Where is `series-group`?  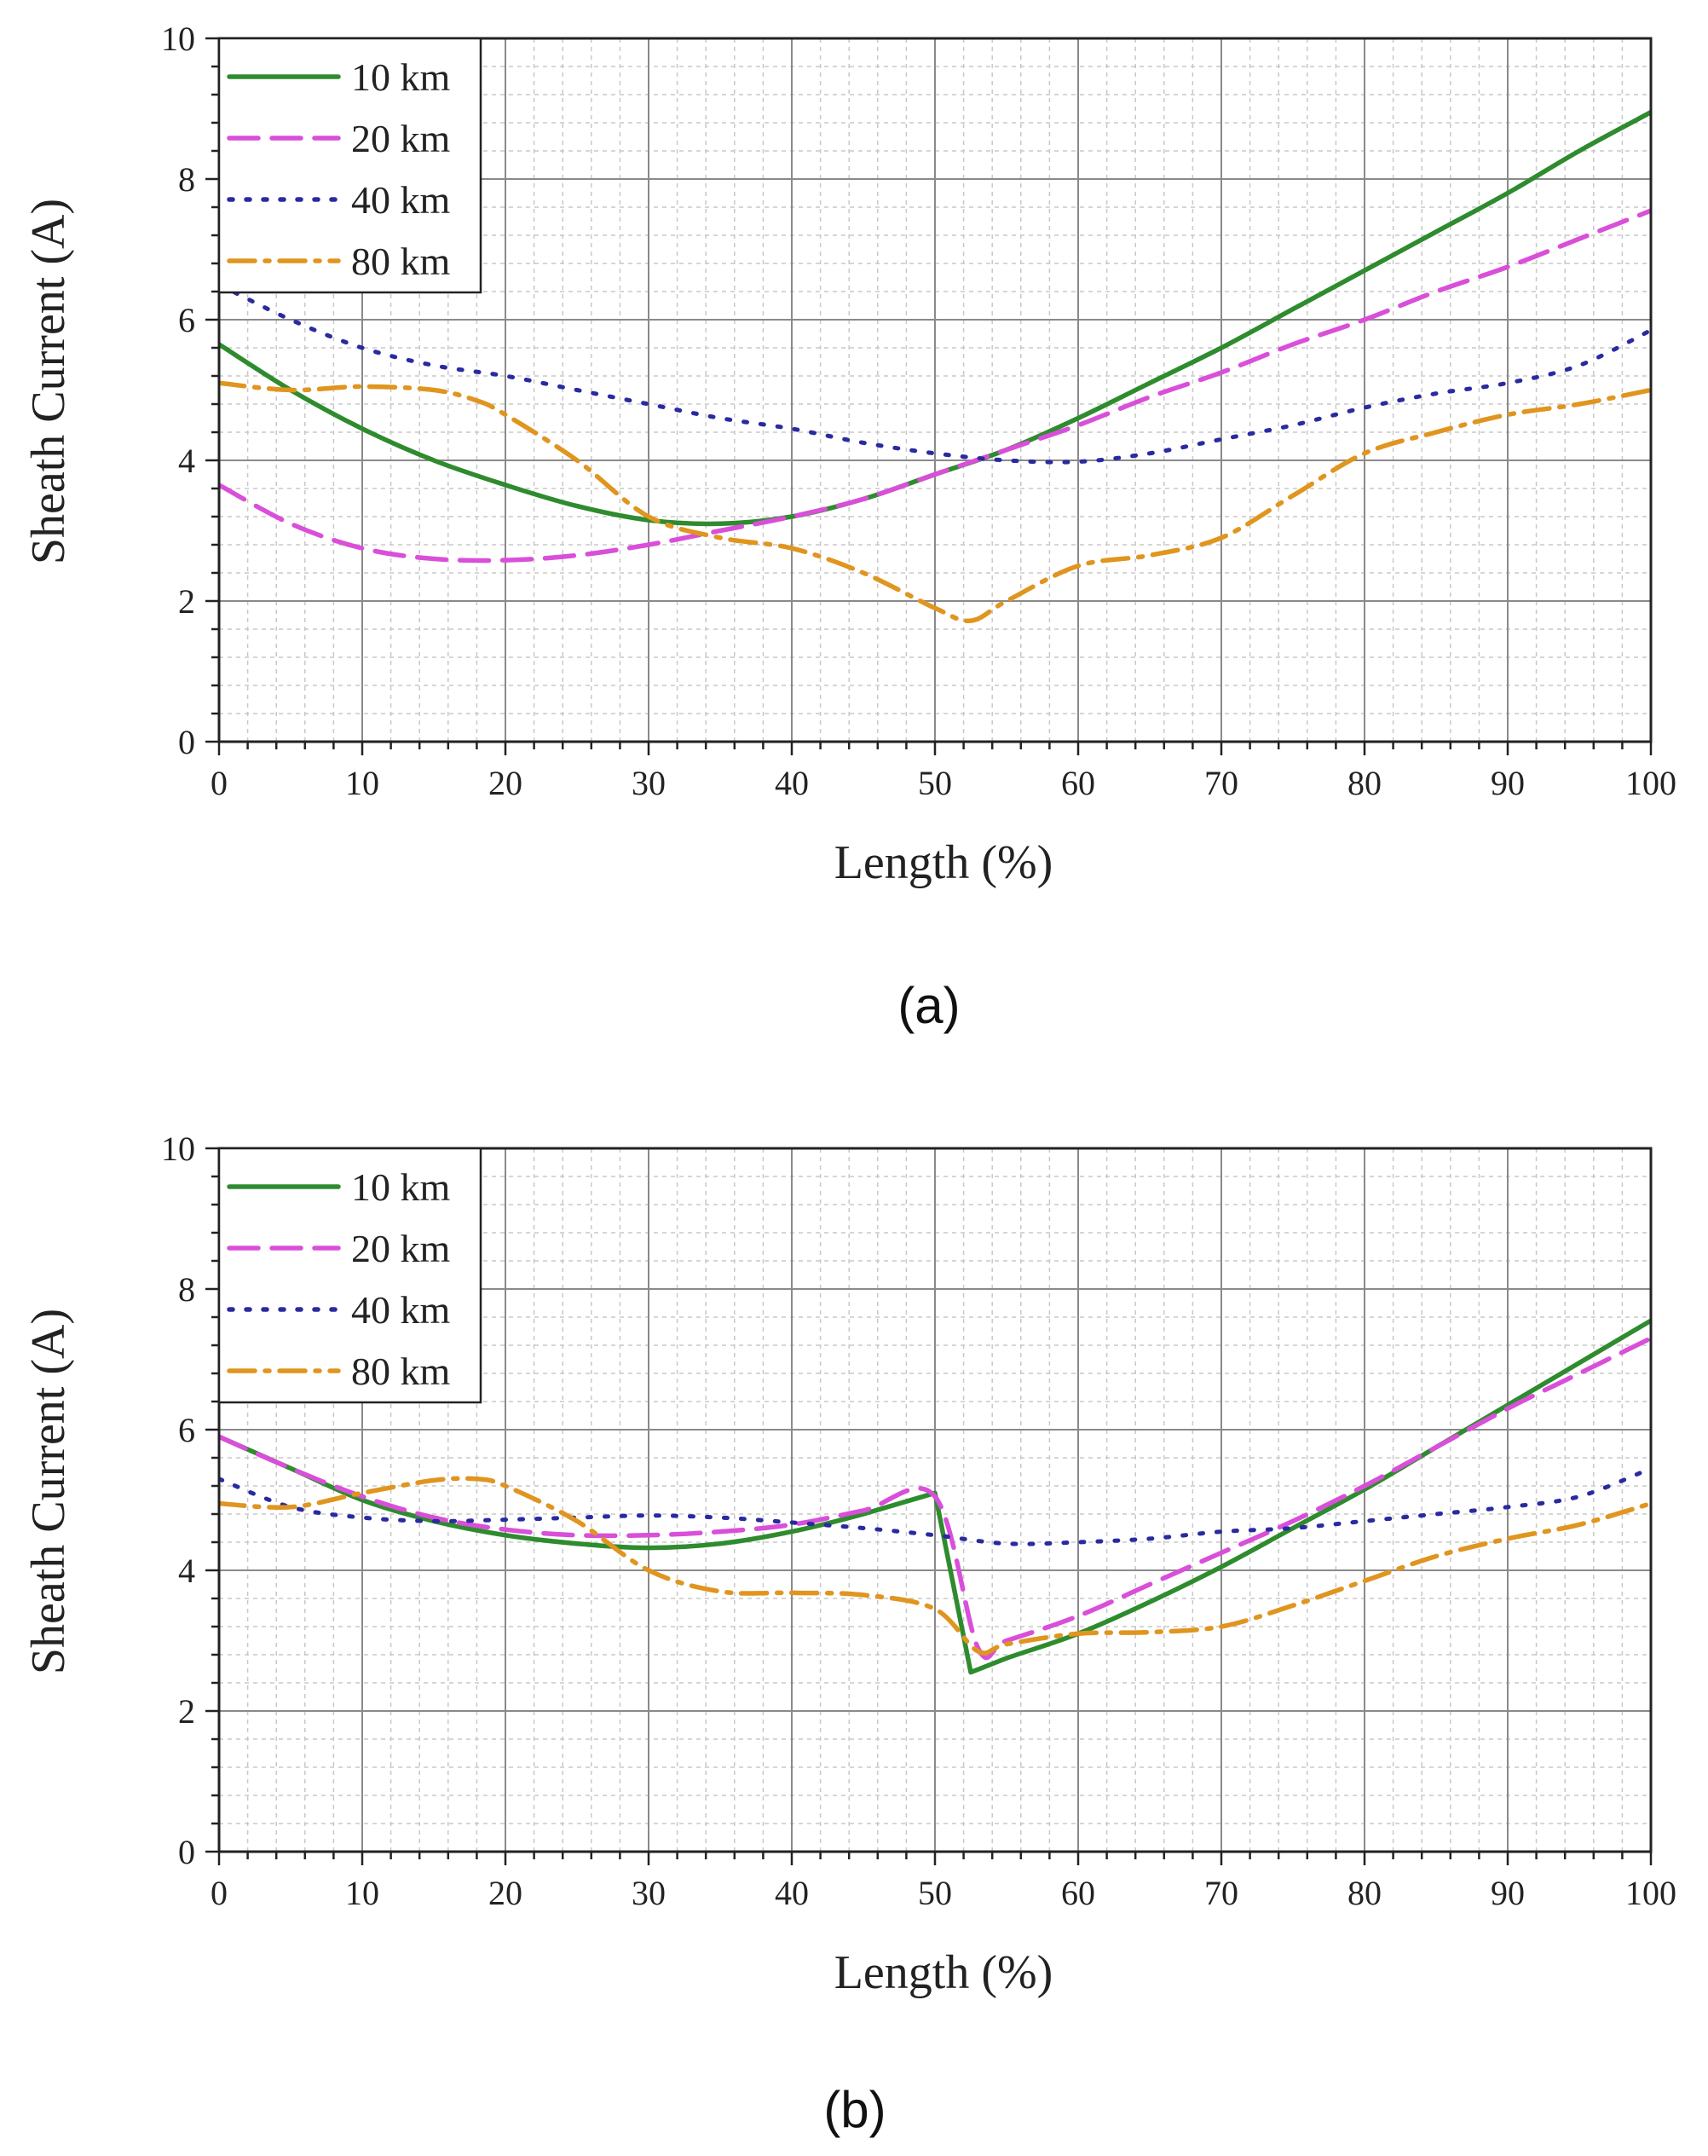
series-group is located at coordinates (935, 1496).